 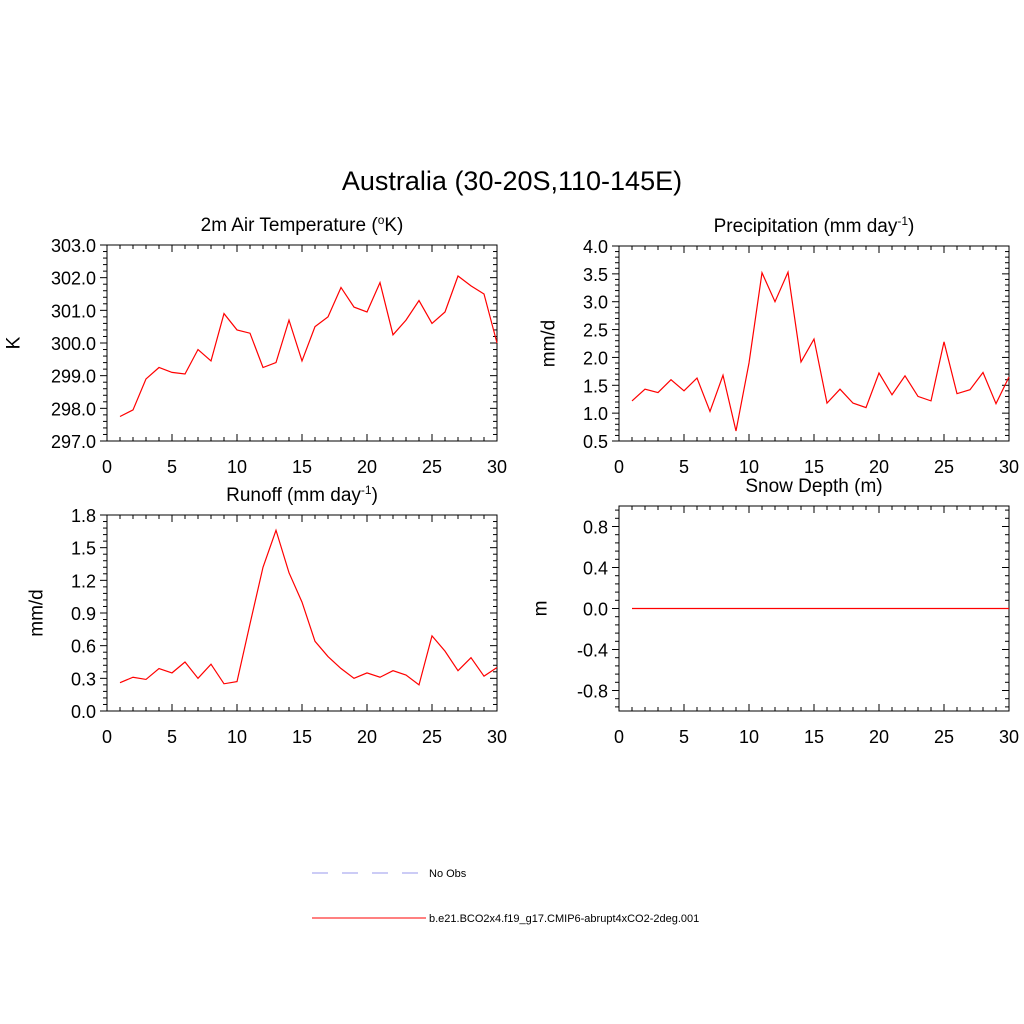 I want to click on plot-frame-precipitation, so click(x=814, y=343).